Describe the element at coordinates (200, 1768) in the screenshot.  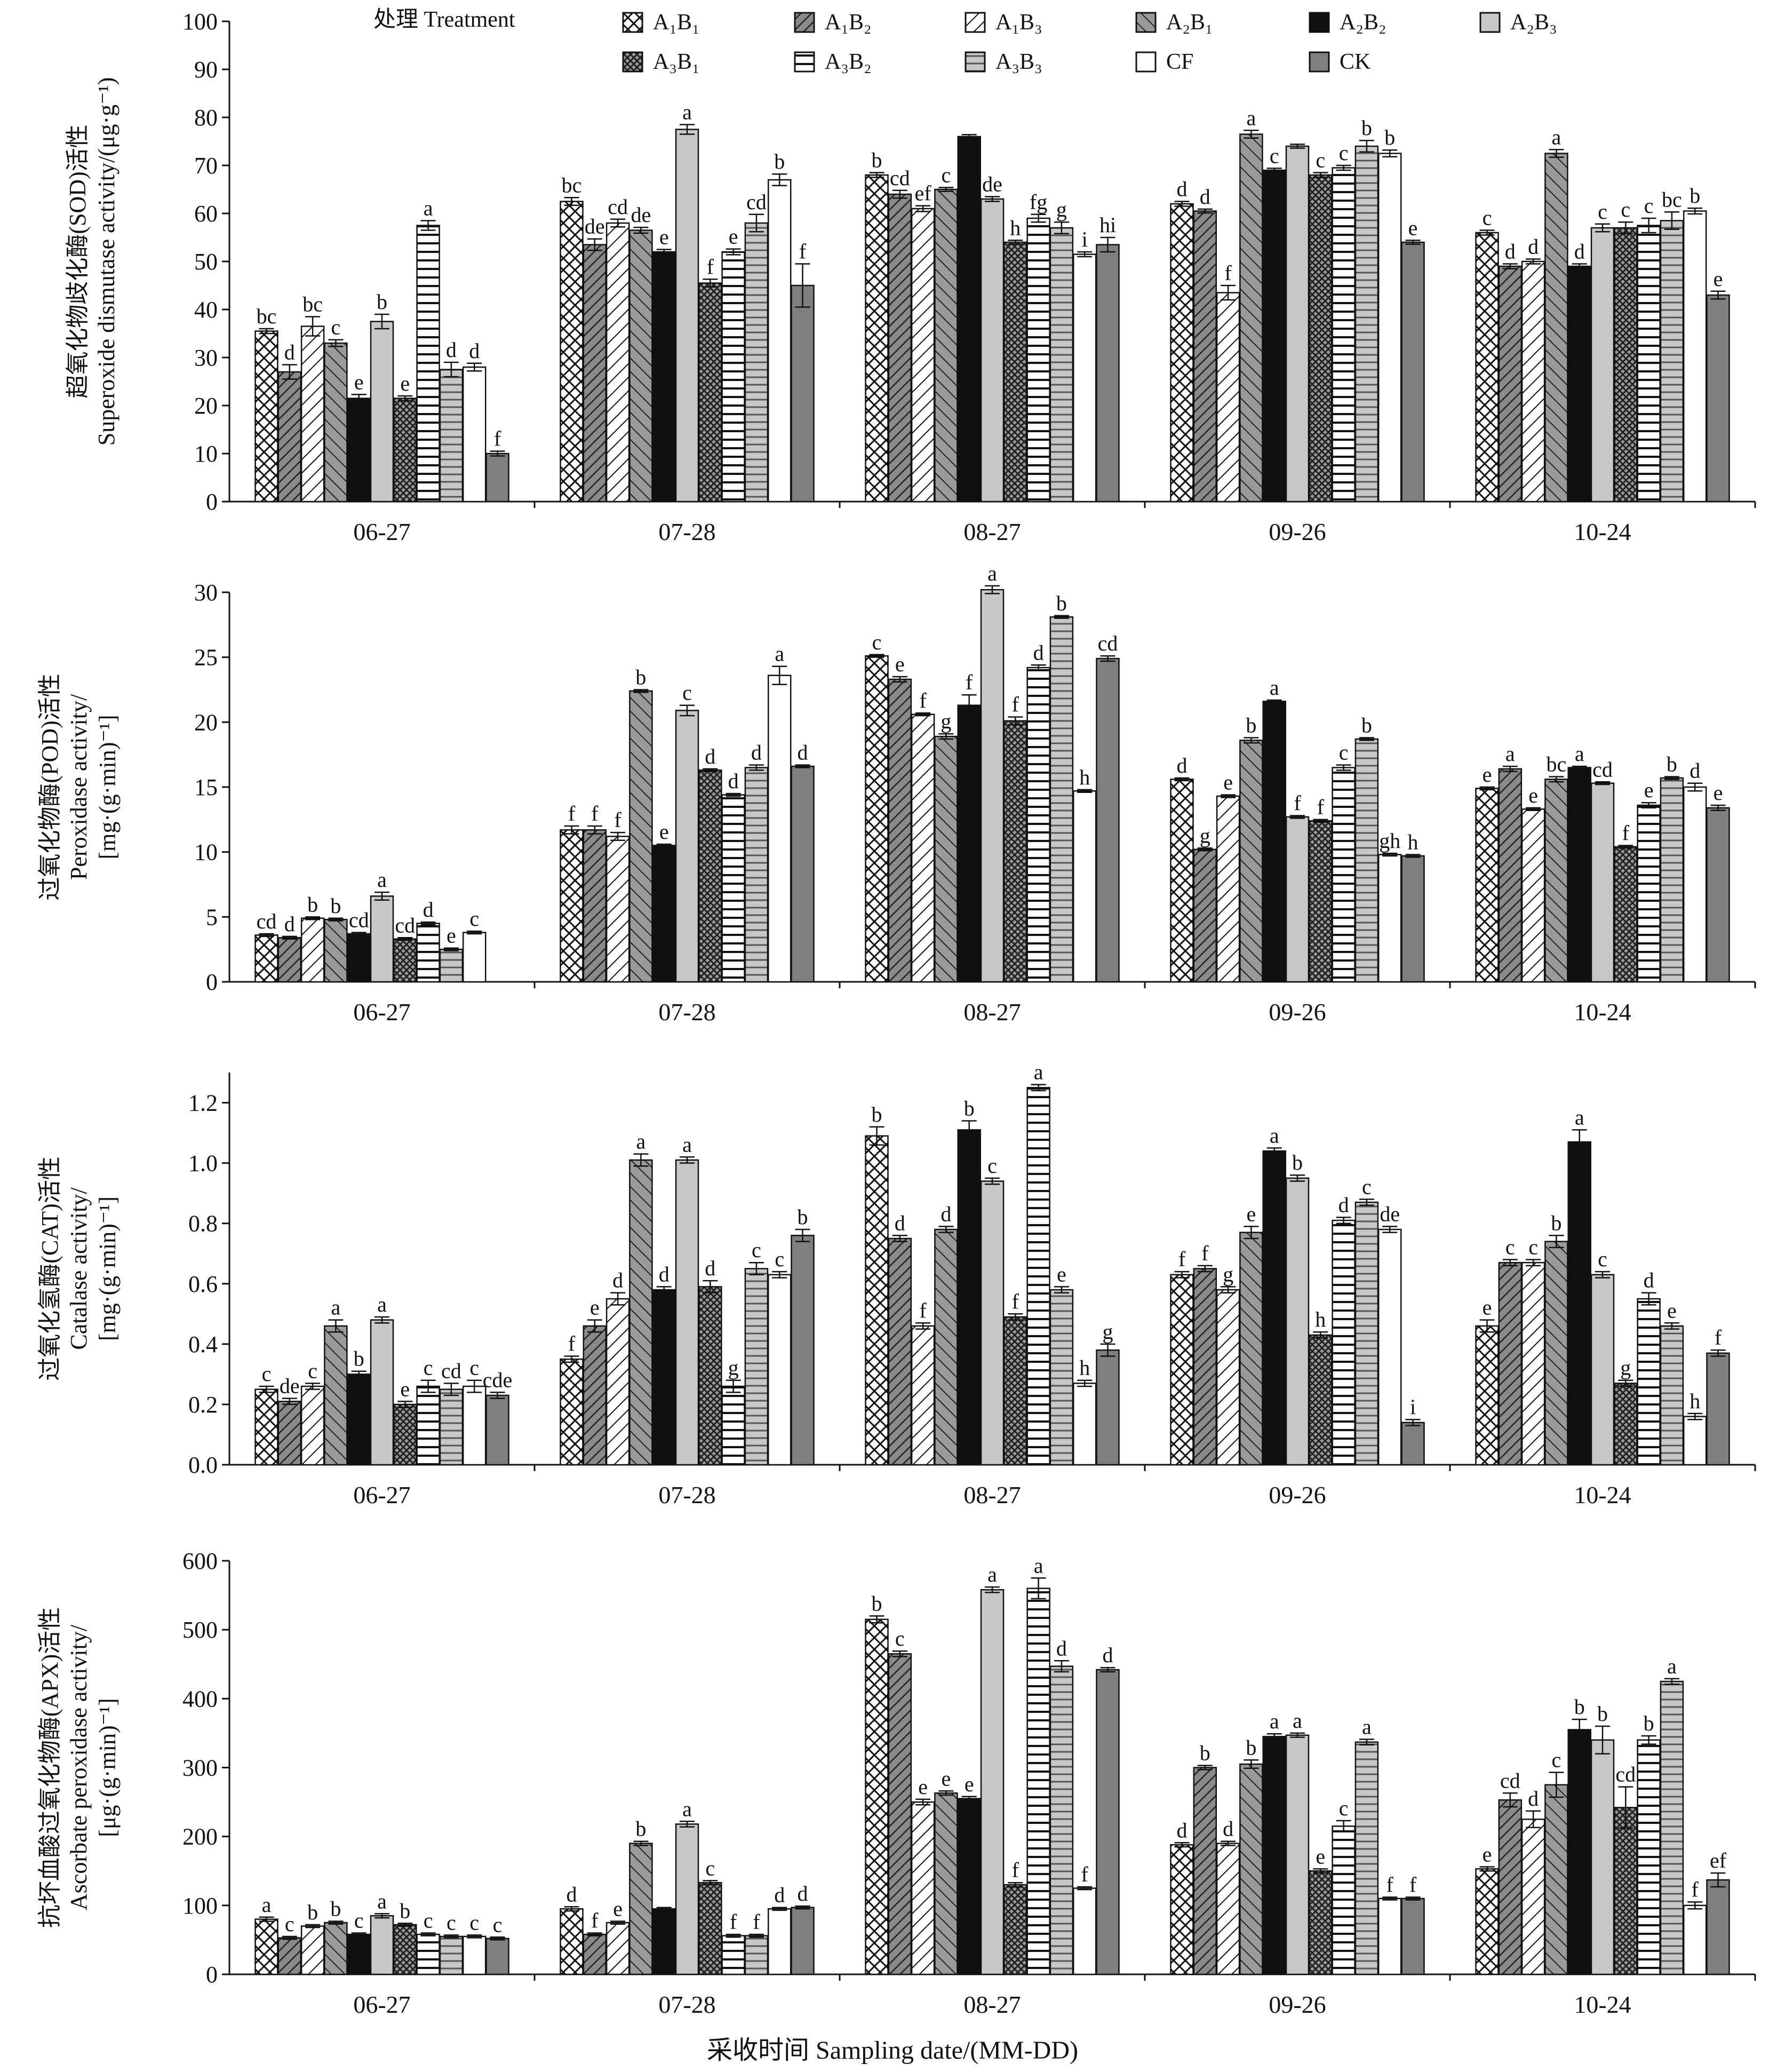
I see `y-tick-label: 300` at that location.